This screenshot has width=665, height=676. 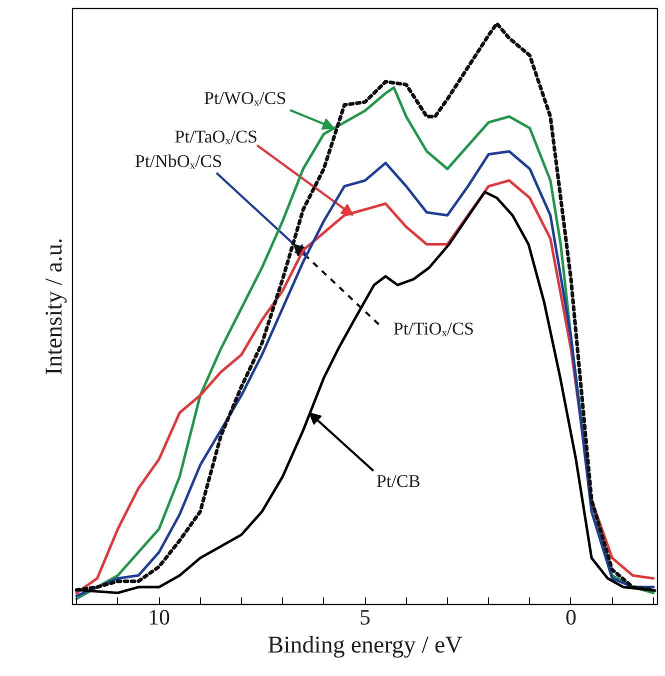 I want to click on annotation: Pt/CB, so click(x=398, y=480).